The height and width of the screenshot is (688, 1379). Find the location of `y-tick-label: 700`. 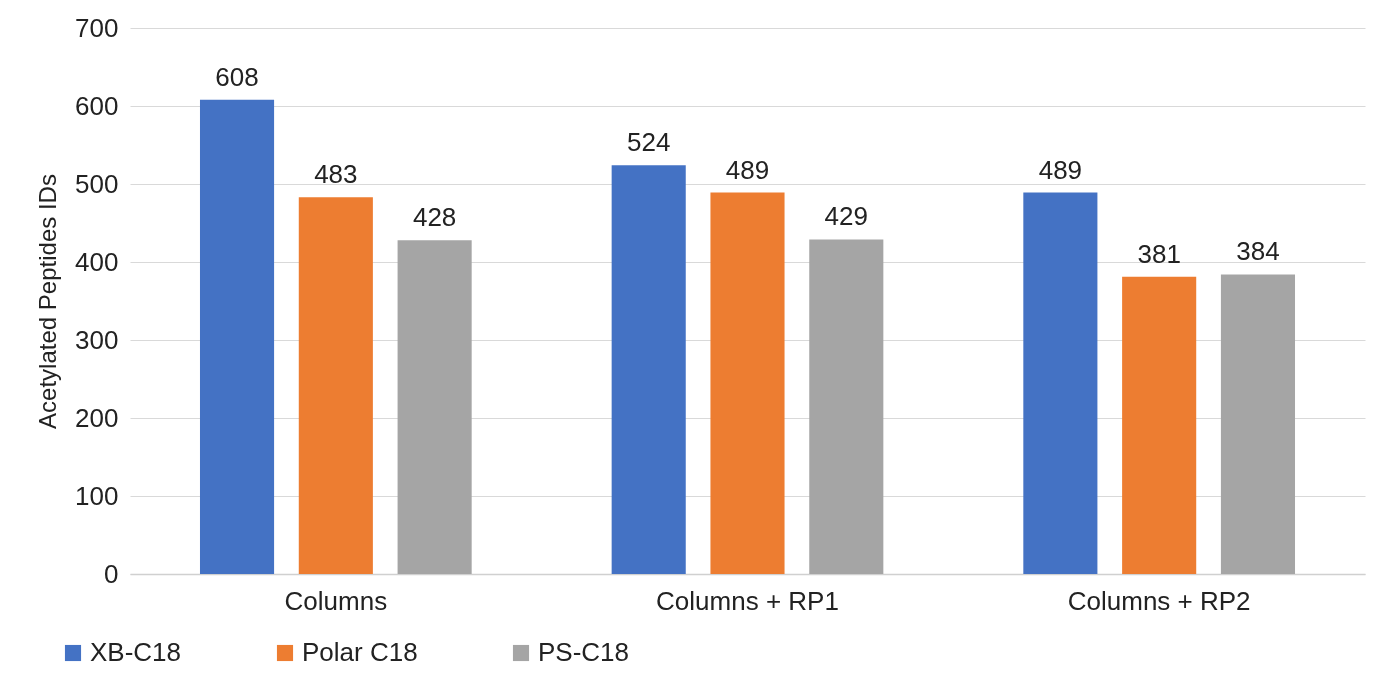

y-tick-label: 700 is located at coordinates (97, 27).